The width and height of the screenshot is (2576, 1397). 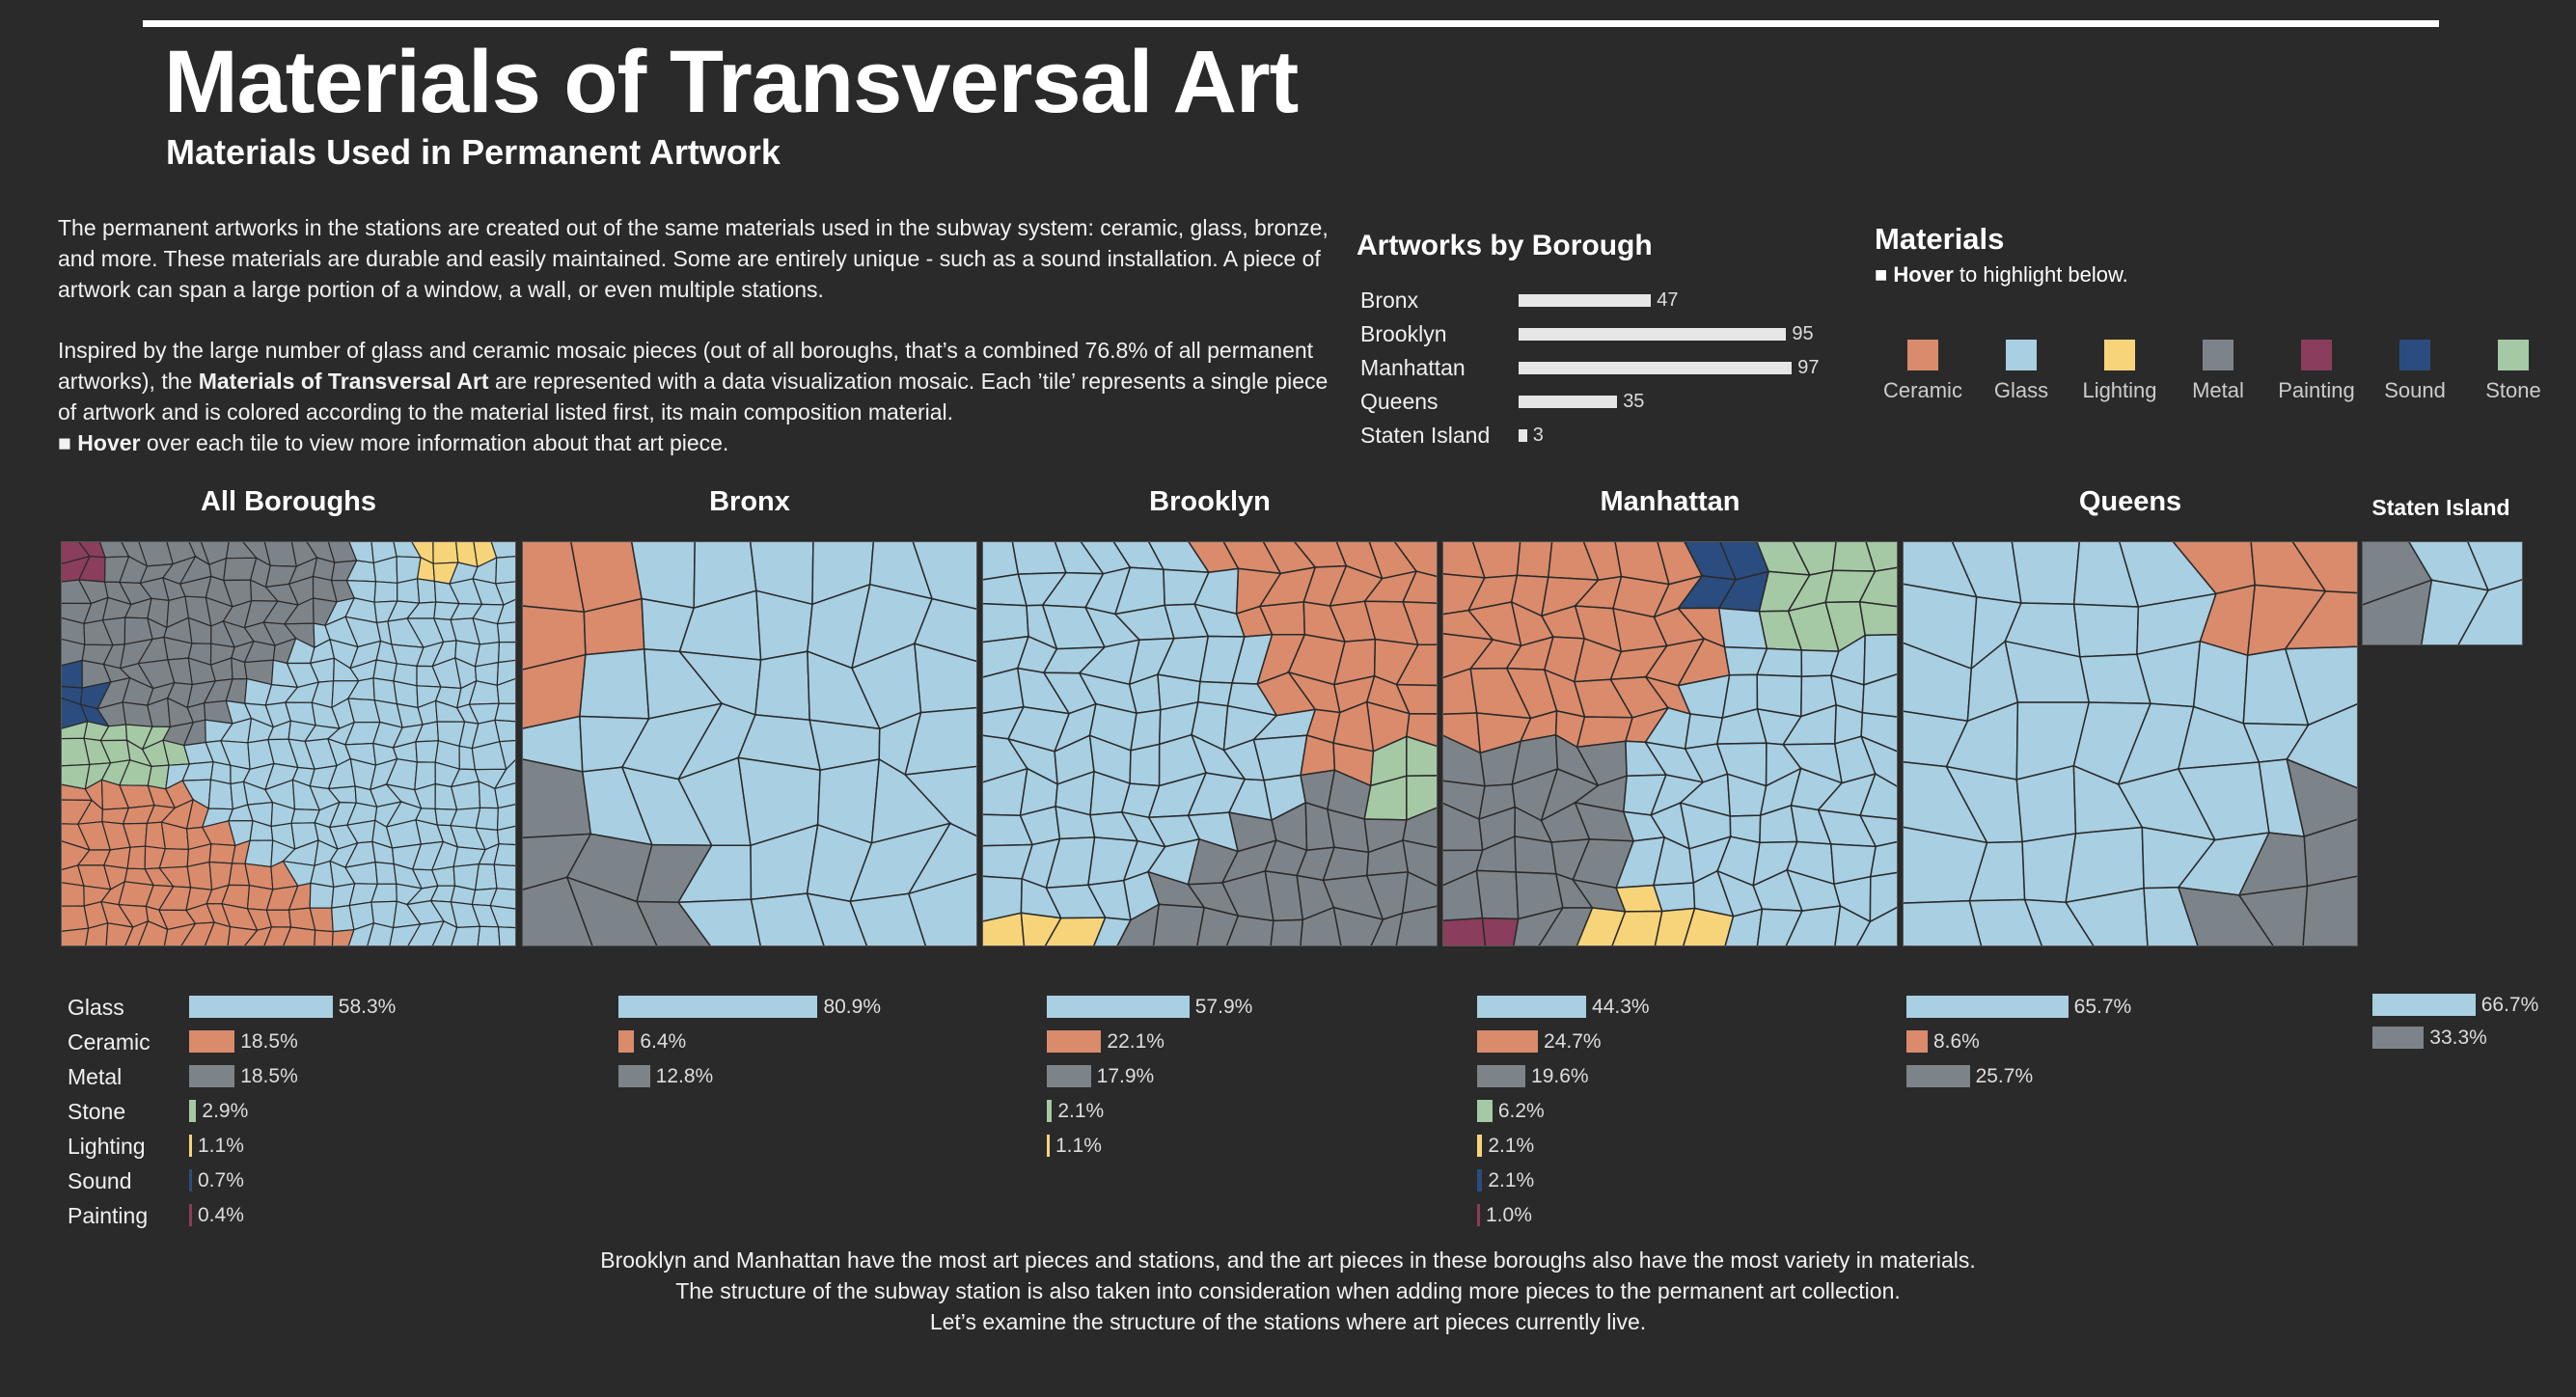 I want to click on bar-brooklyn-metal, so click(x=1069, y=1076).